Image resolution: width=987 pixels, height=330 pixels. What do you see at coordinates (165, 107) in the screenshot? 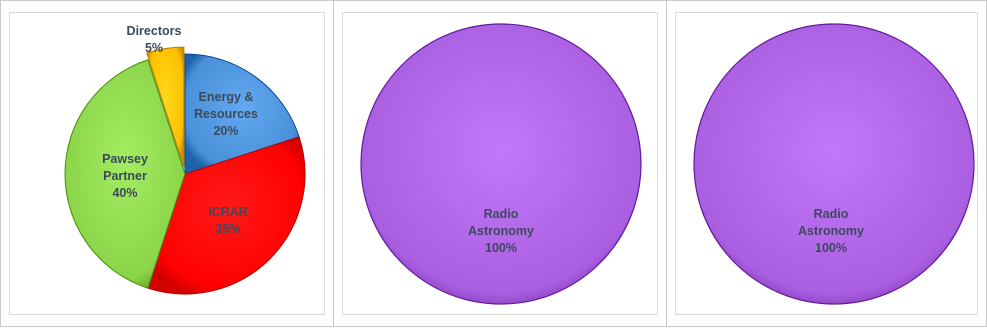
I see `pie-slice-directors` at bounding box center [165, 107].